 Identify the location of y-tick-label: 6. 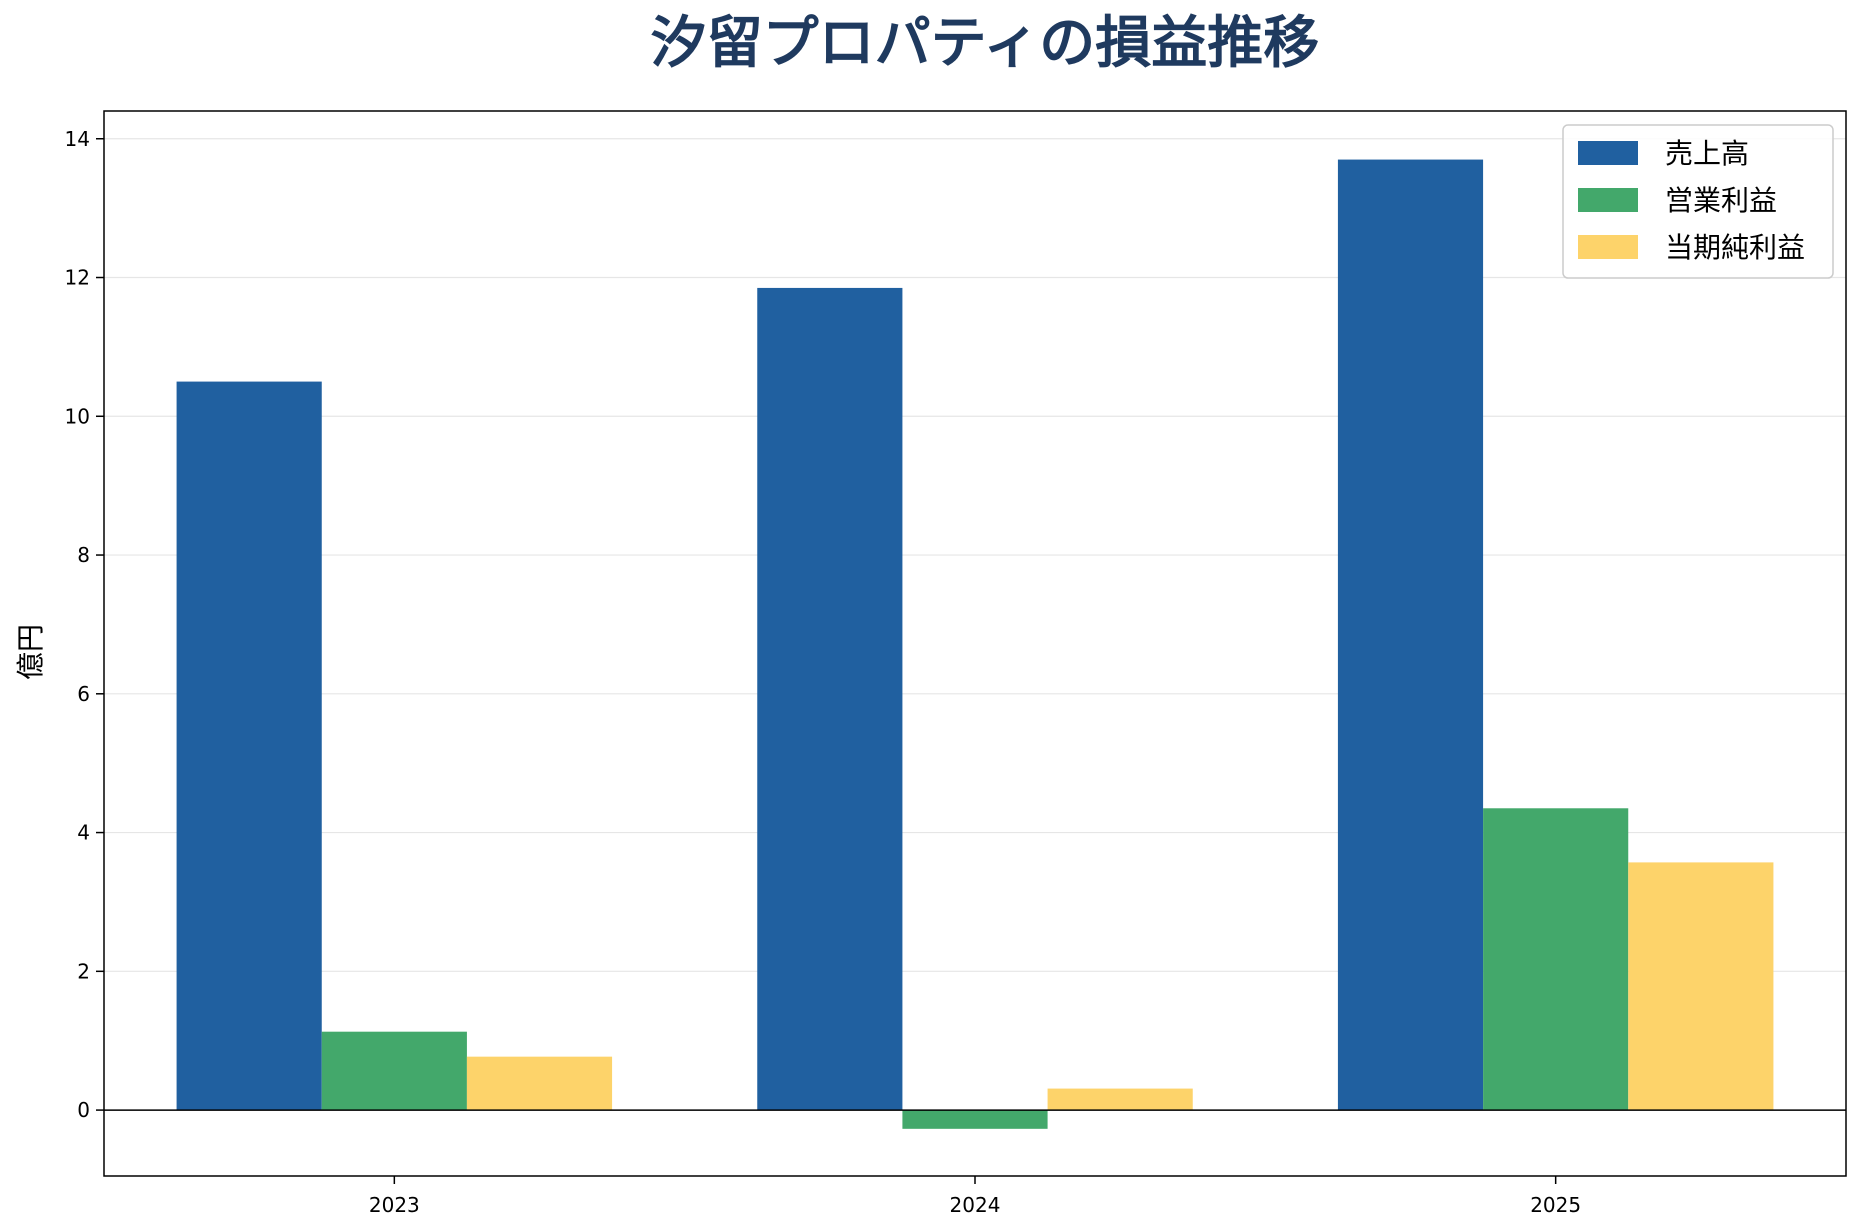
(83, 694).